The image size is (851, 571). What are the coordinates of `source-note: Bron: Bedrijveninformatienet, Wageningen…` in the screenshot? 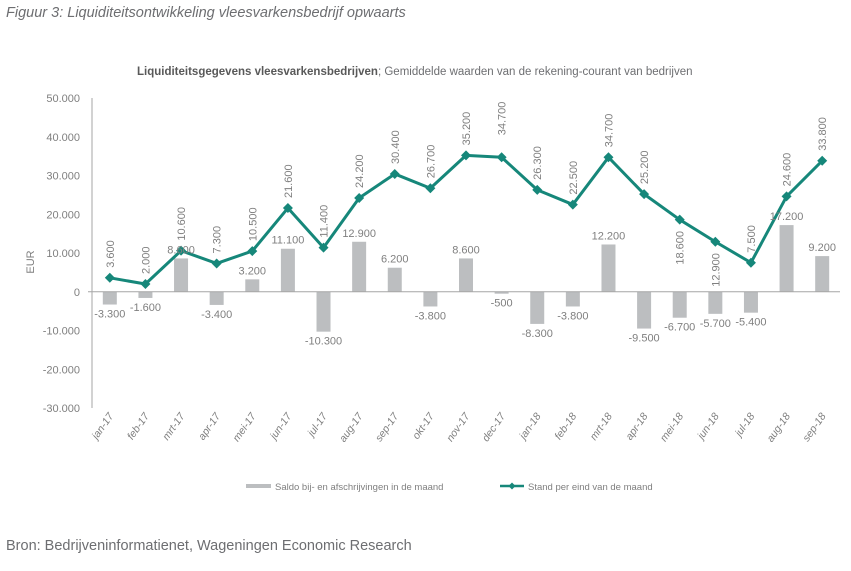 It's located at (209, 546).